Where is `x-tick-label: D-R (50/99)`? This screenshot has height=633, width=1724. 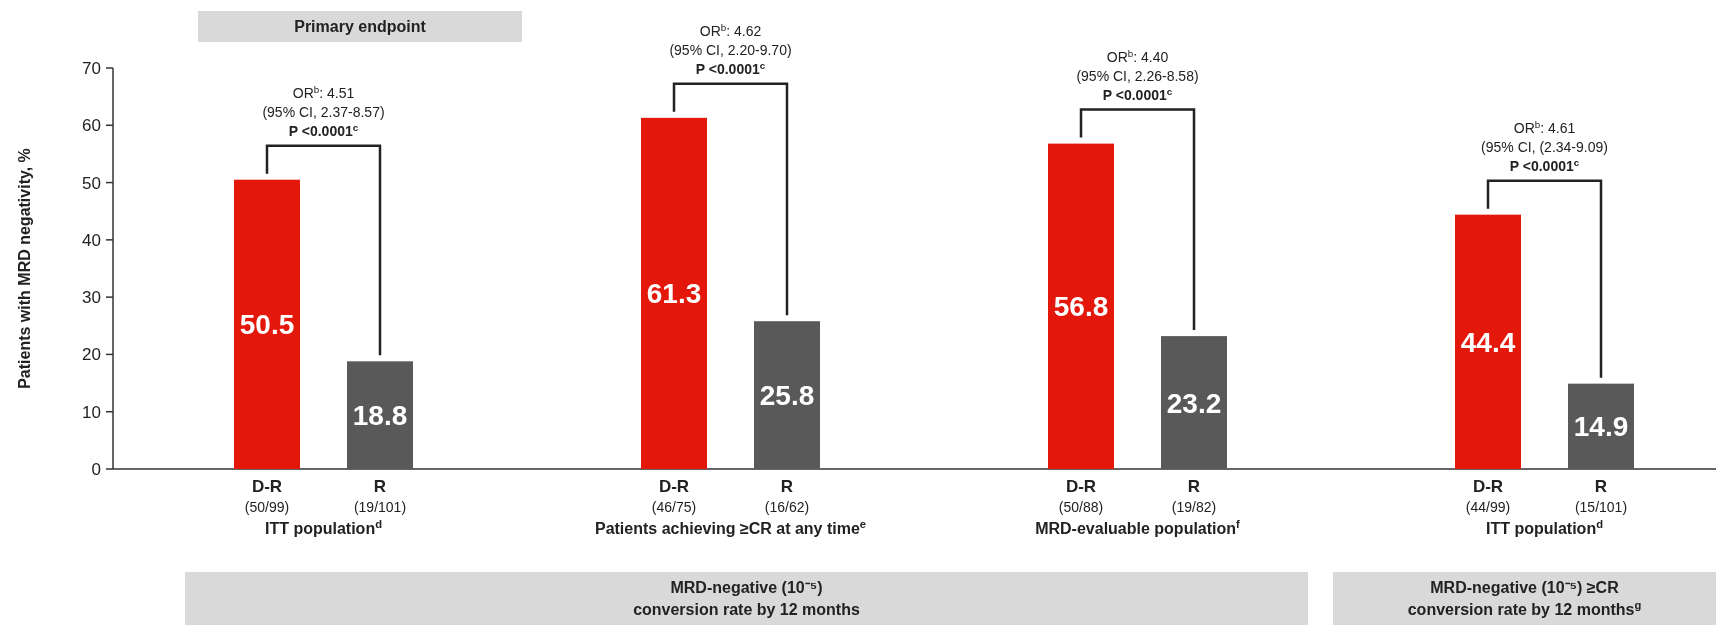 x-tick-label: D-R (50/99) is located at coordinates (267, 496).